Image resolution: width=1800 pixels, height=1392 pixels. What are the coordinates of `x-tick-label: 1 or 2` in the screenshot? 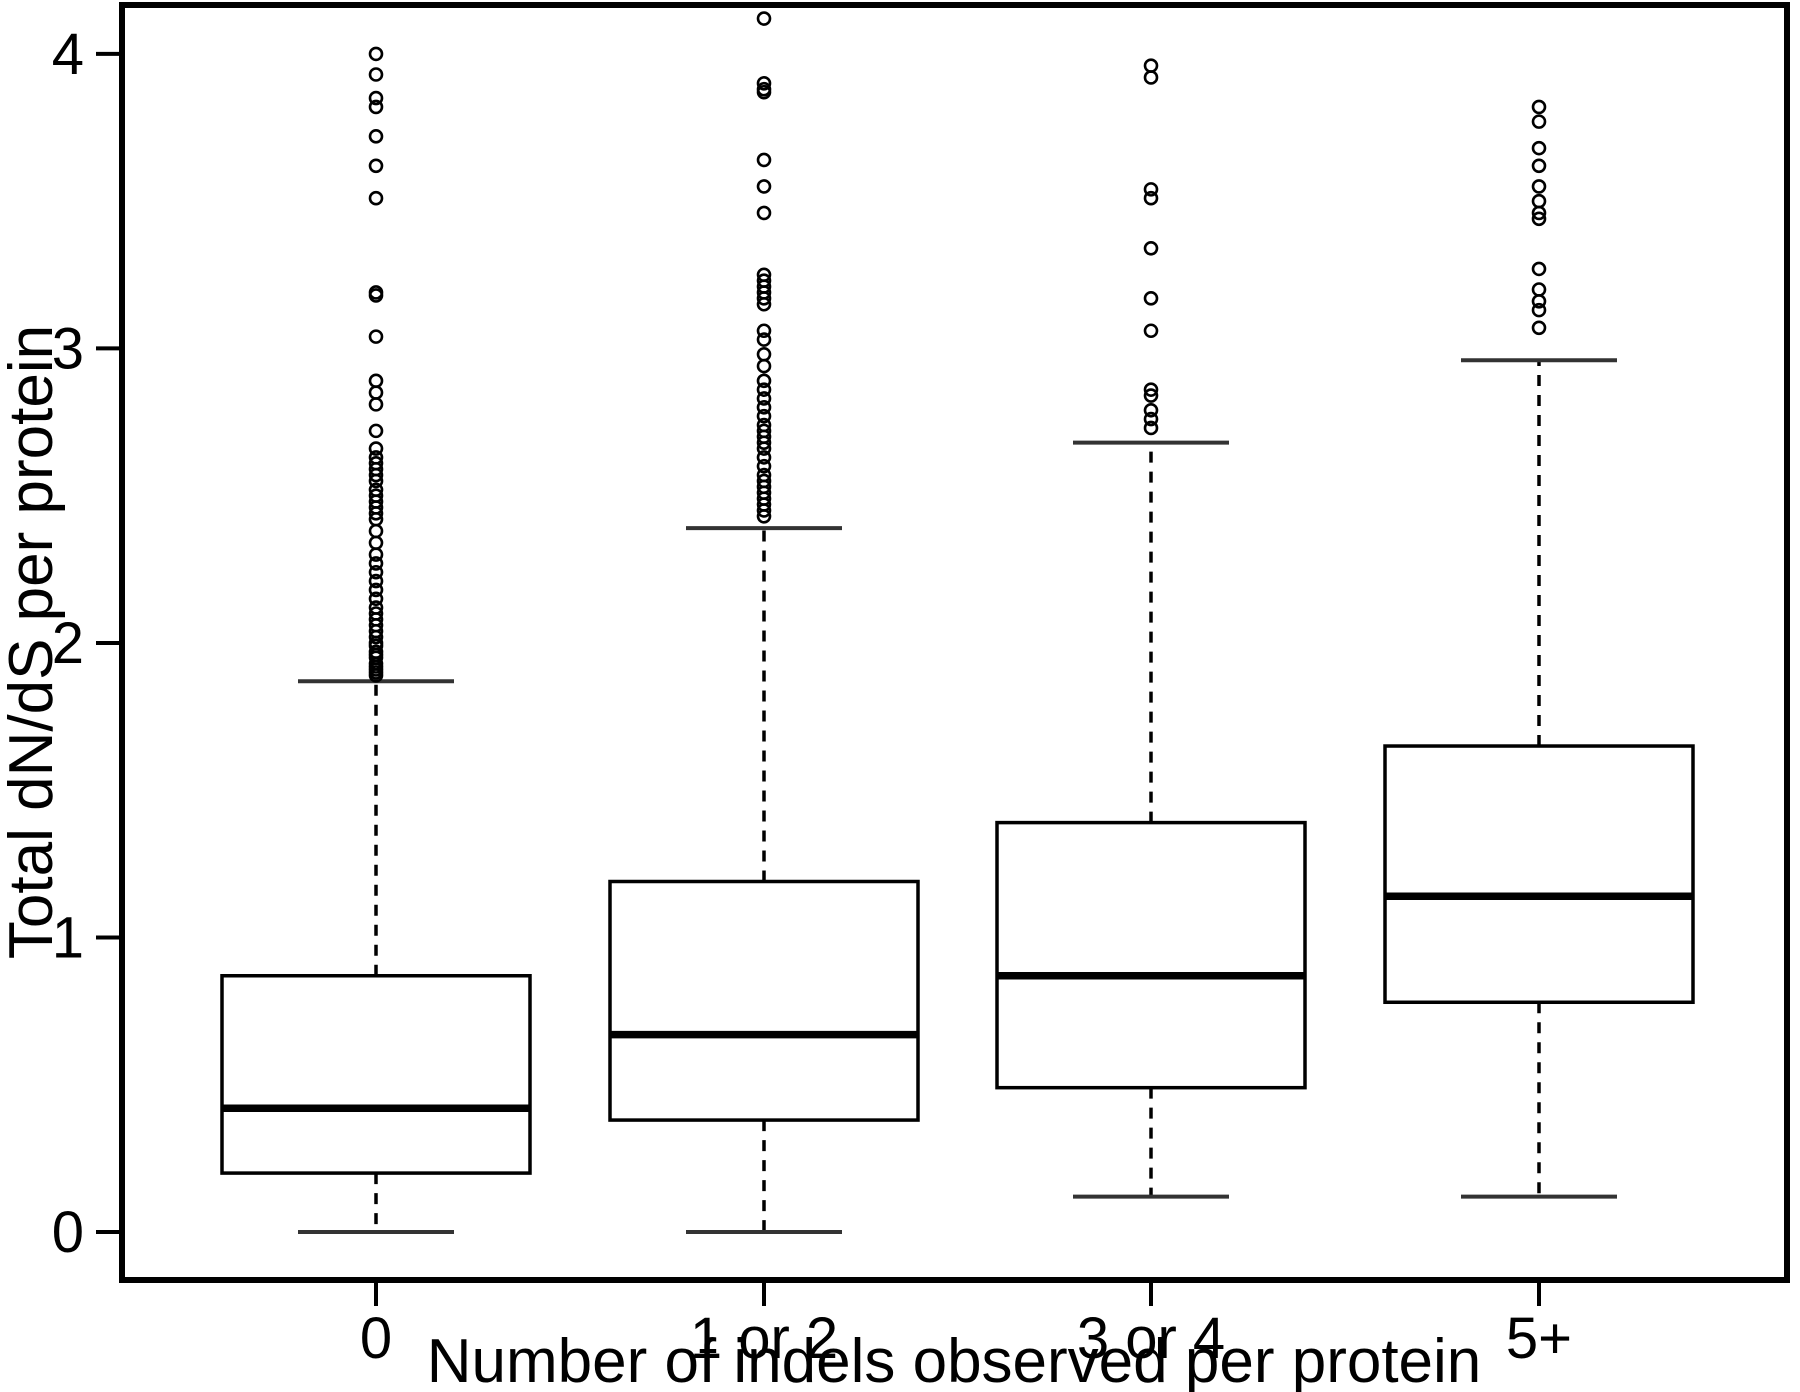 It's located at (764, 1338).